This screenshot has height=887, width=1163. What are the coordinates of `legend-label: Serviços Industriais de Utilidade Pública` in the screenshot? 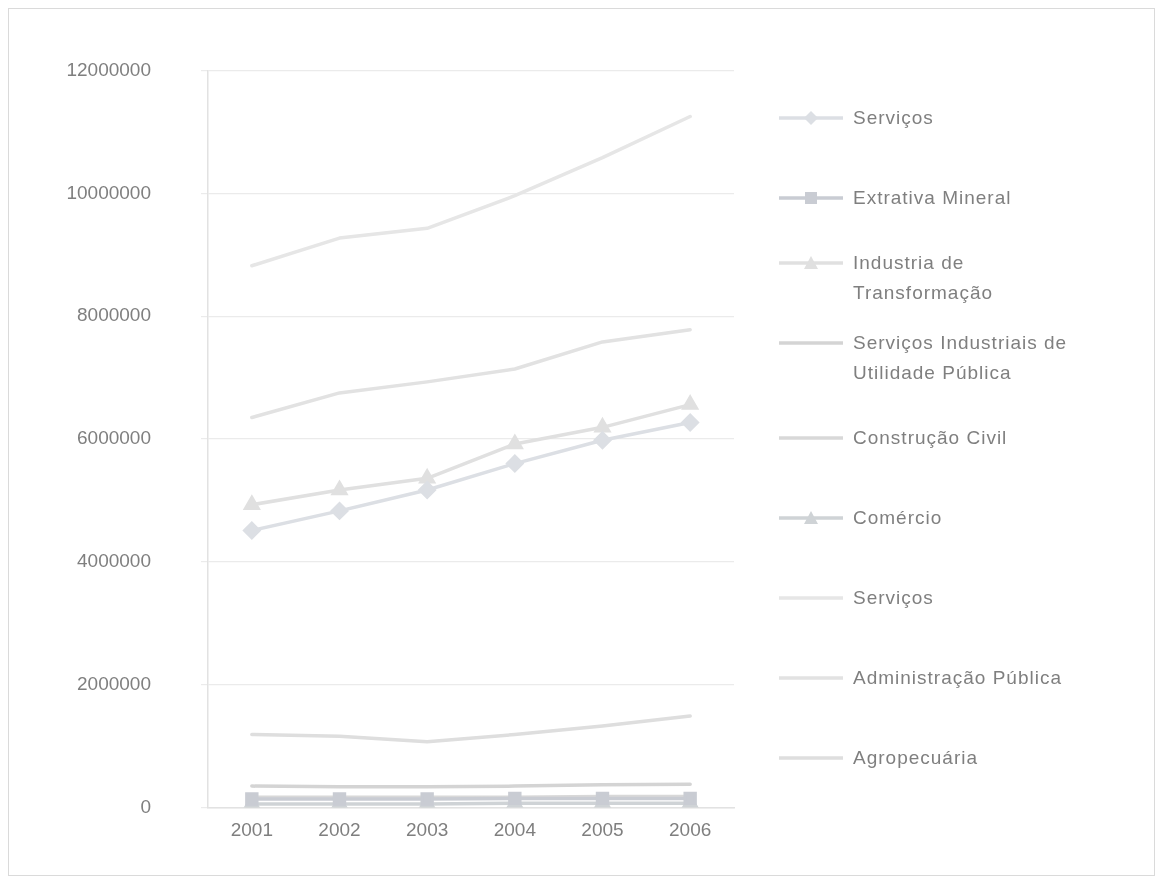 It's located at (961, 358).